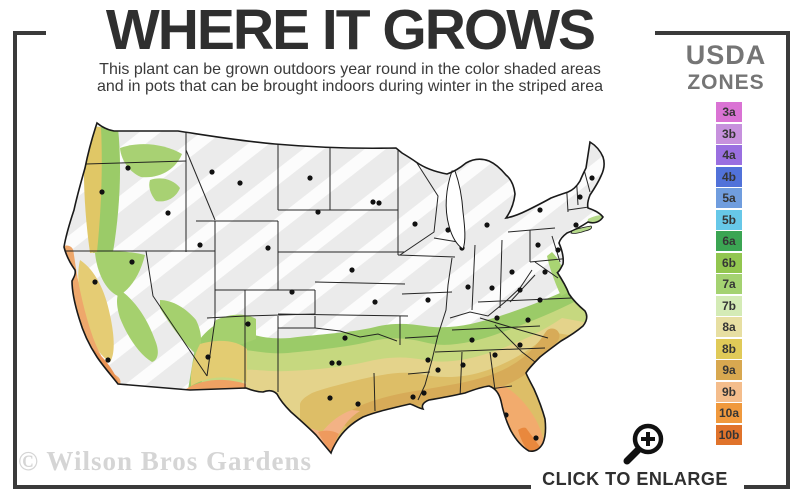  I want to click on frame-top-left-segment, so click(29, 33).